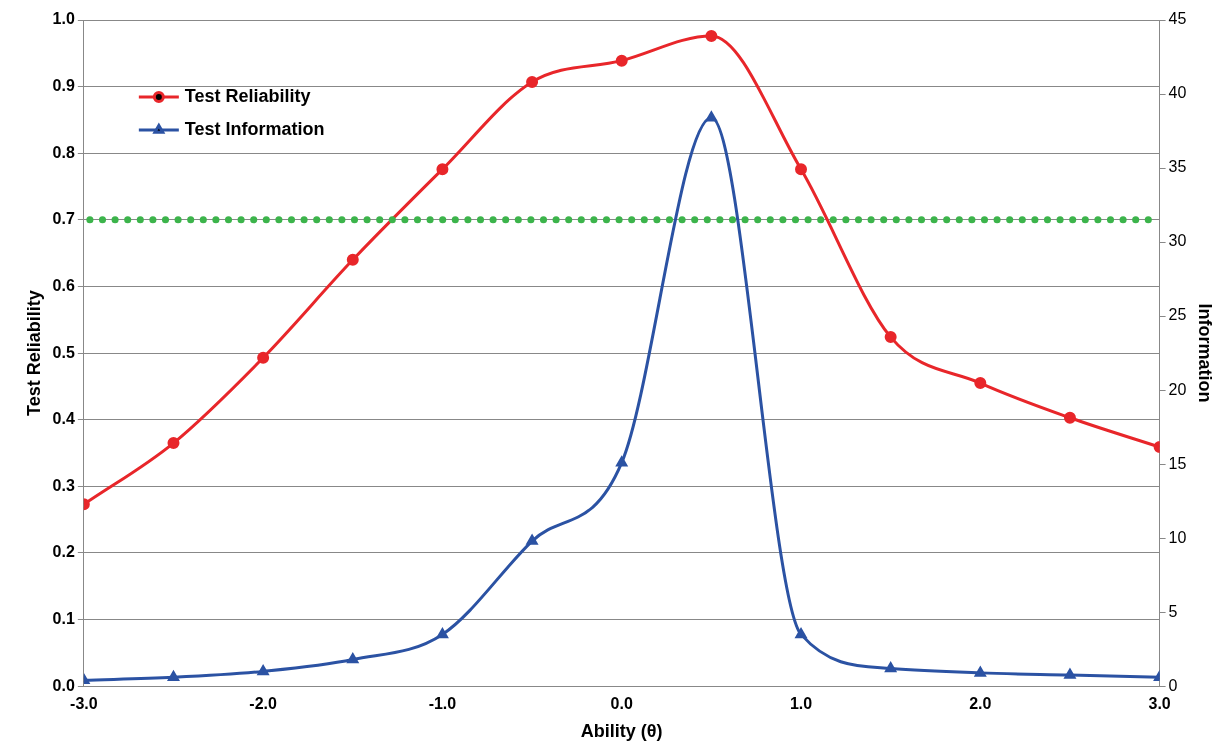  Describe the element at coordinates (980, 704) in the screenshot. I see `x-tick-label: 2.0` at that location.